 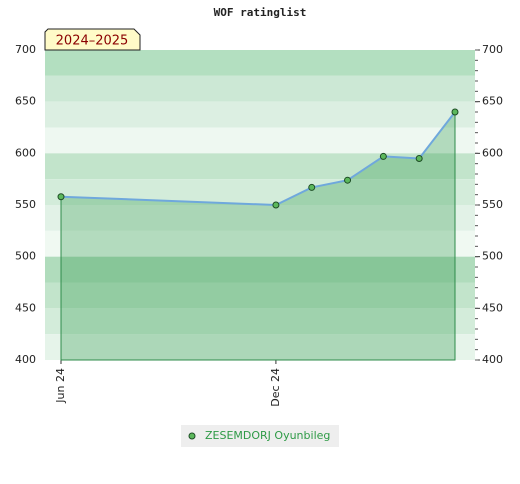 What do you see at coordinates (25, 101) in the screenshot?
I see `y-tick-label: 650` at bounding box center [25, 101].